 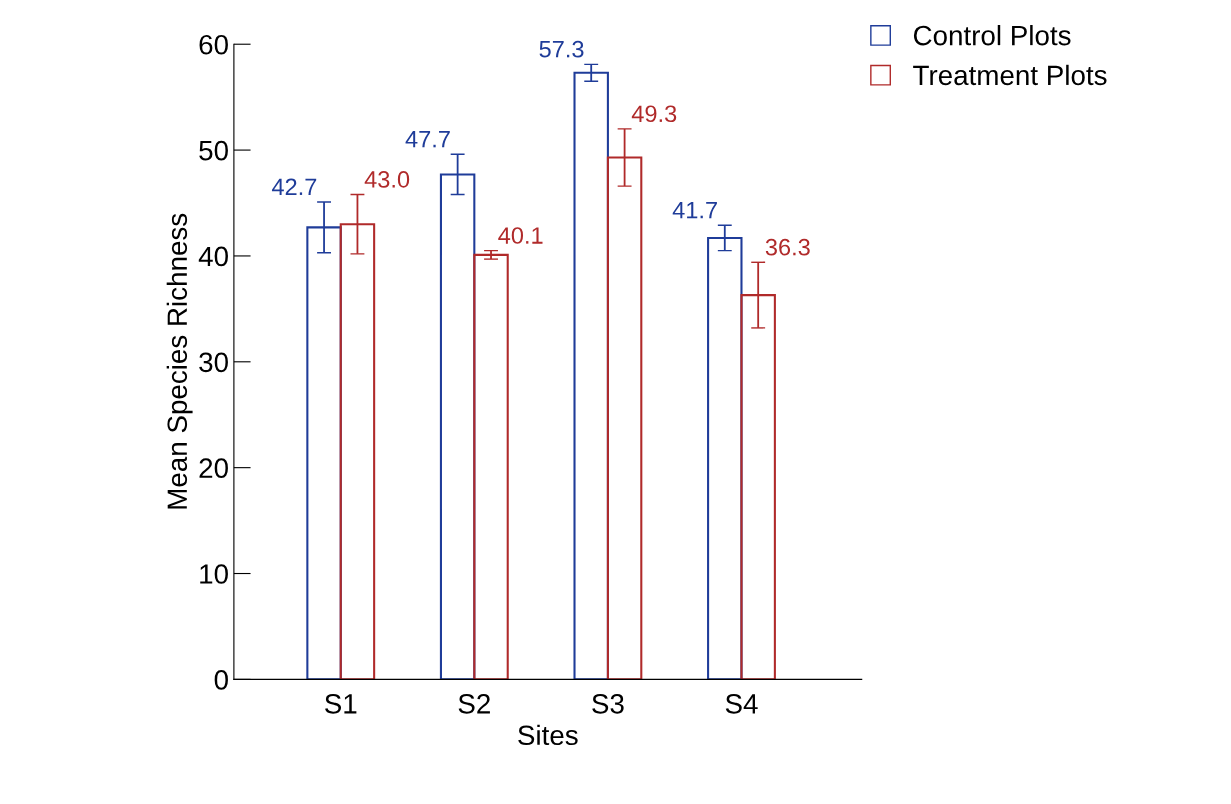 What do you see at coordinates (213, 150) in the screenshot?
I see `y-tick-label: 50` at bounding box center [213, 150].